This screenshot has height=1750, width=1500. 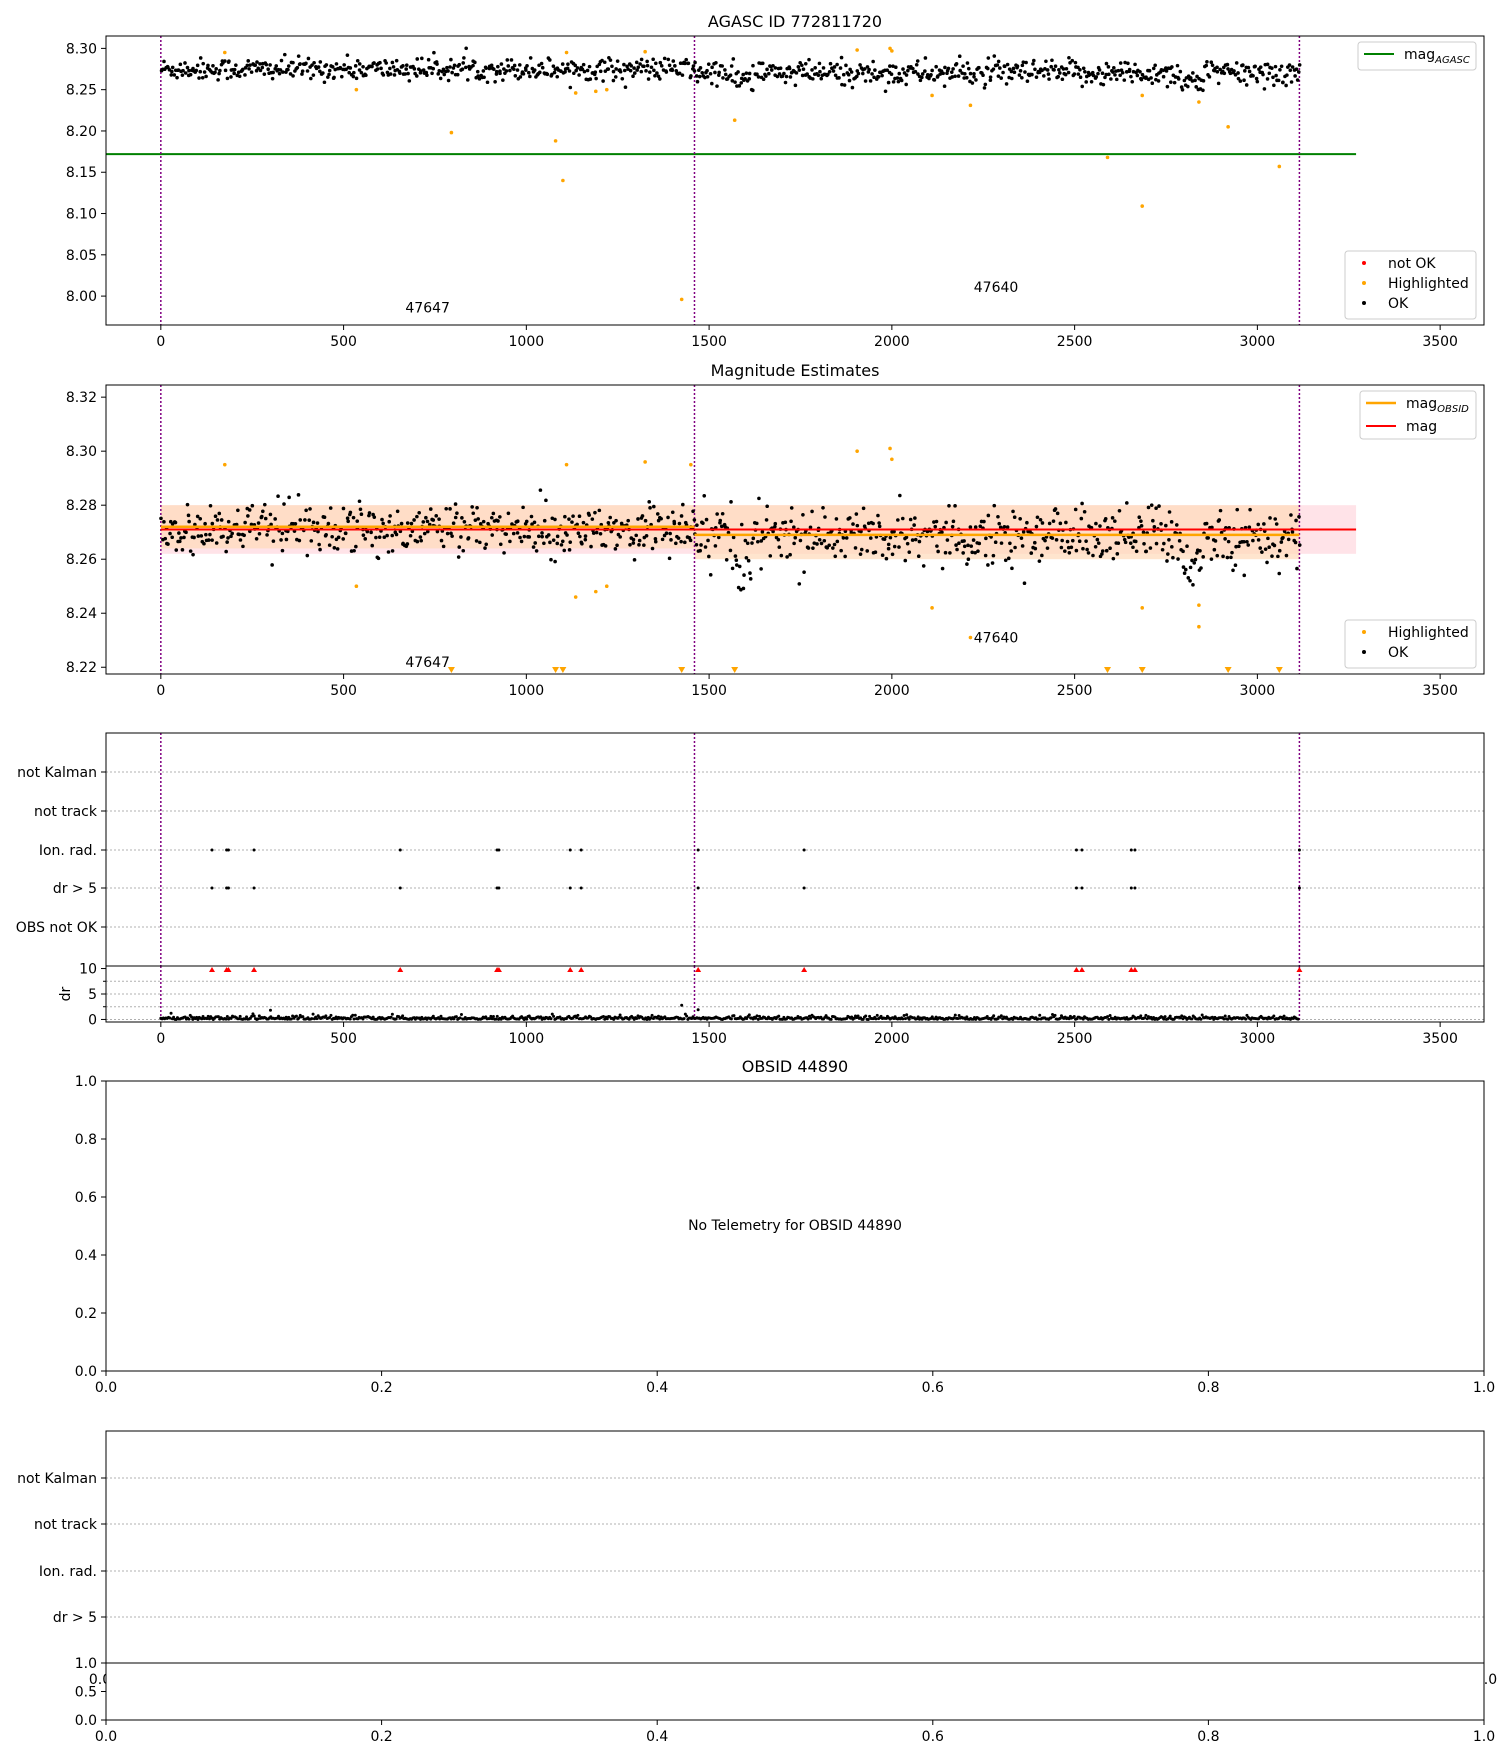 I want to click on legend-marker, so click(x=1364, y=263).